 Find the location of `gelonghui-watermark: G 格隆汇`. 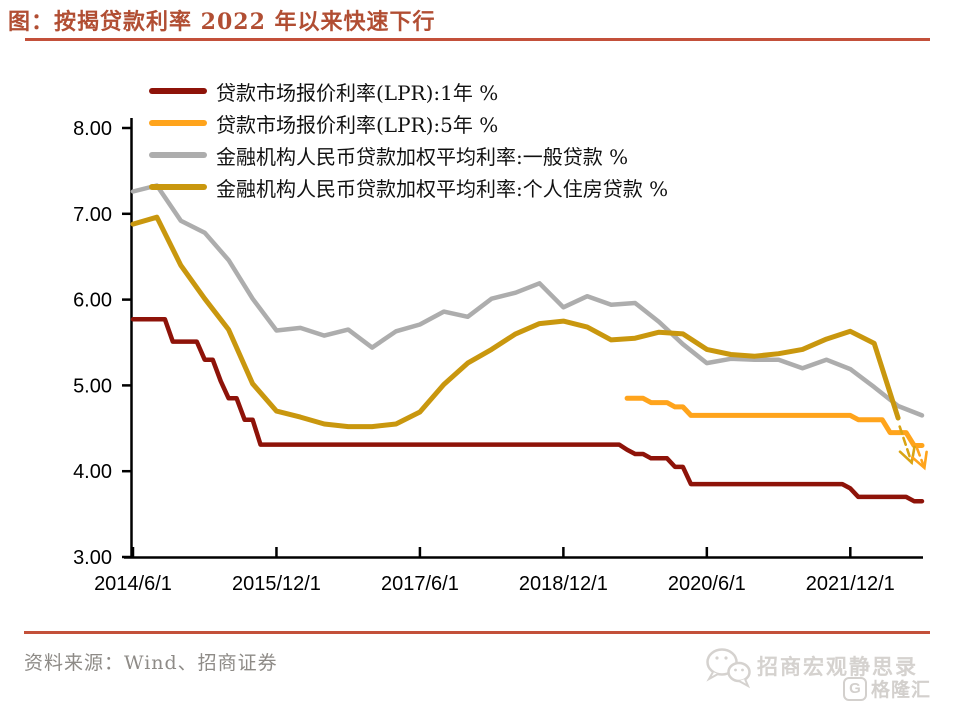

gelonghui-watermark: G 格隆汇 is located at coordinates (887, 688).